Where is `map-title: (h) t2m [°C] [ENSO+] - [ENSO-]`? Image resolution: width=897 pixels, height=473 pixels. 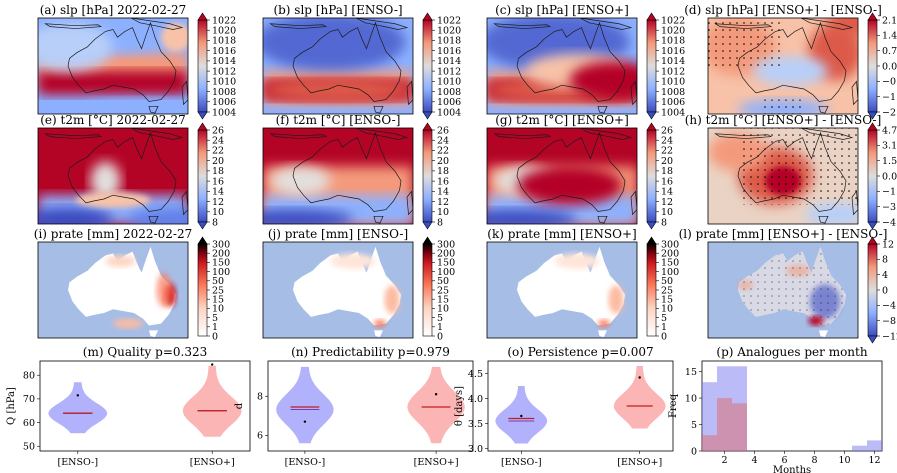 map-title: (h) t2m [°C] [ENSO+] - [ENSO-] is located at coordinates (783, 120).